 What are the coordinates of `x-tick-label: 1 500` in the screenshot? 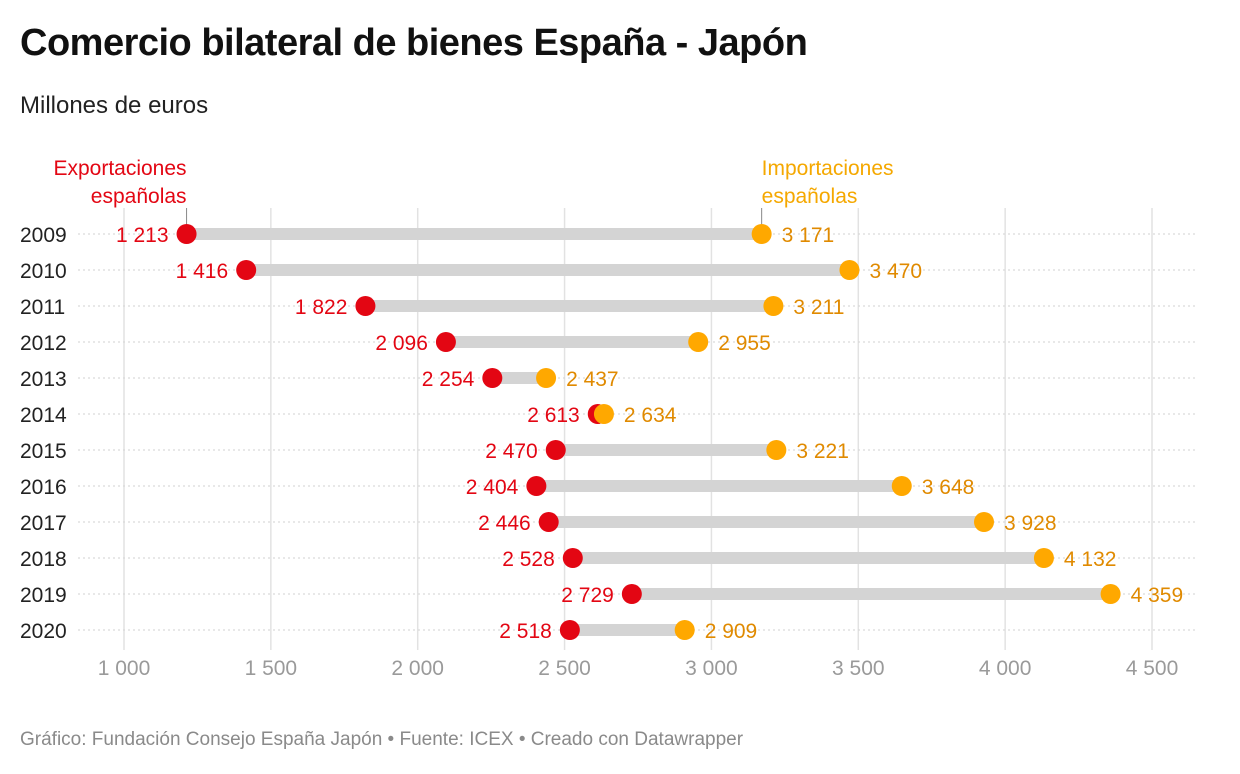 It's located at (271, 668).